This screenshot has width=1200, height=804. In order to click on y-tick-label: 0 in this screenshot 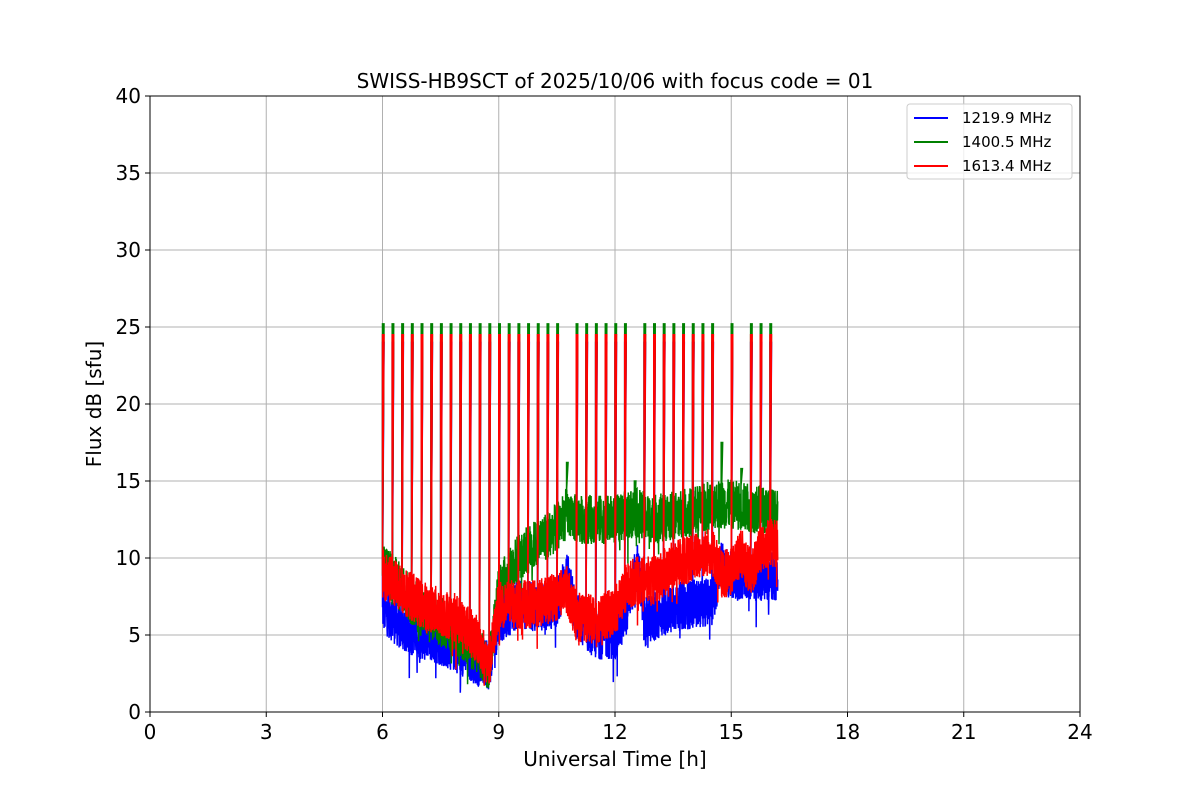, I will do `click(134, 712)`.